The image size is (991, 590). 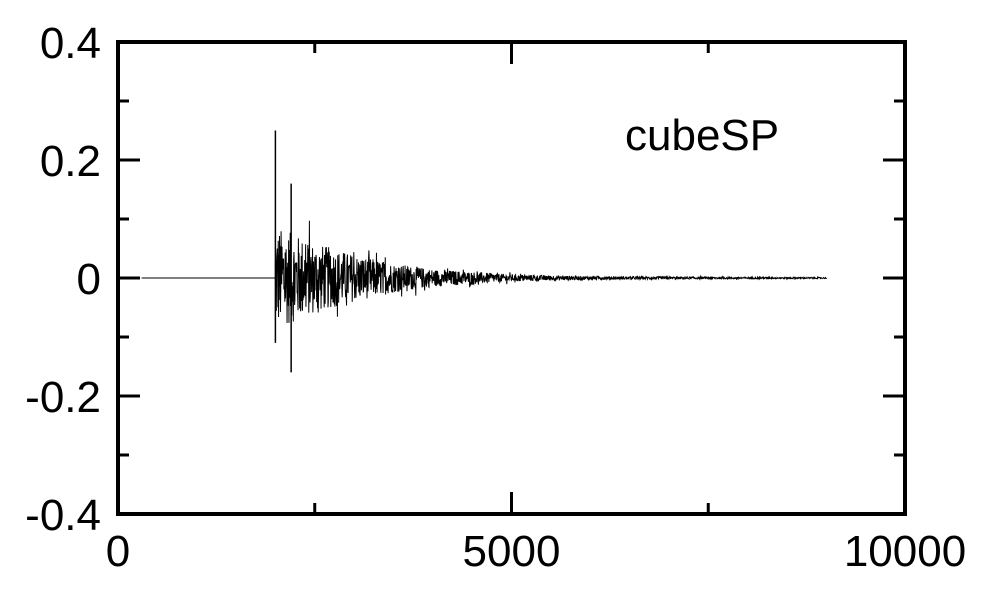 What do you see at coordinates (89, 279) in the screenshot?
I see `y-tick-label: 0` at bounding box center [89, 279].